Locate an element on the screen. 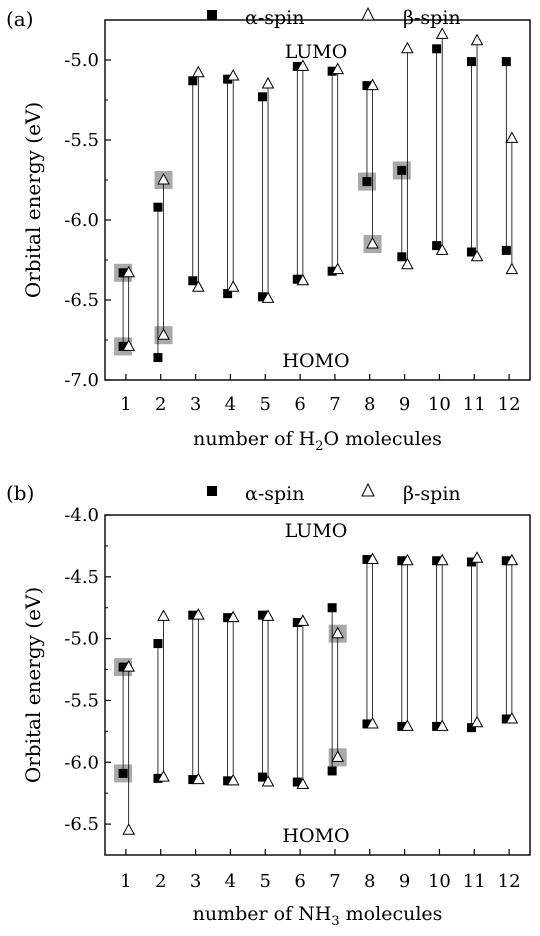  legend-beta-label: β-spin is located at coordinates (432, 494).